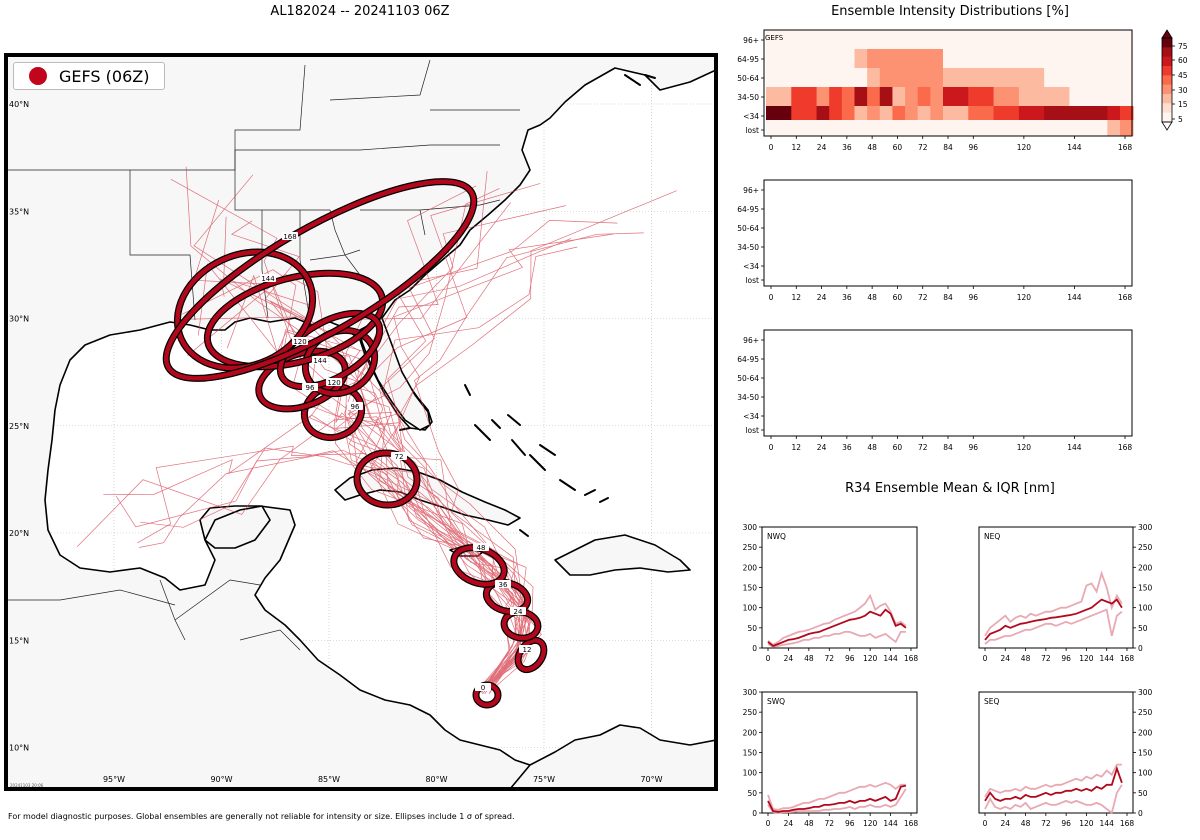  What do you see at coordinates (612, 756) in the screenshot?
I see `south-america-land` at bounding box center [612, 756].